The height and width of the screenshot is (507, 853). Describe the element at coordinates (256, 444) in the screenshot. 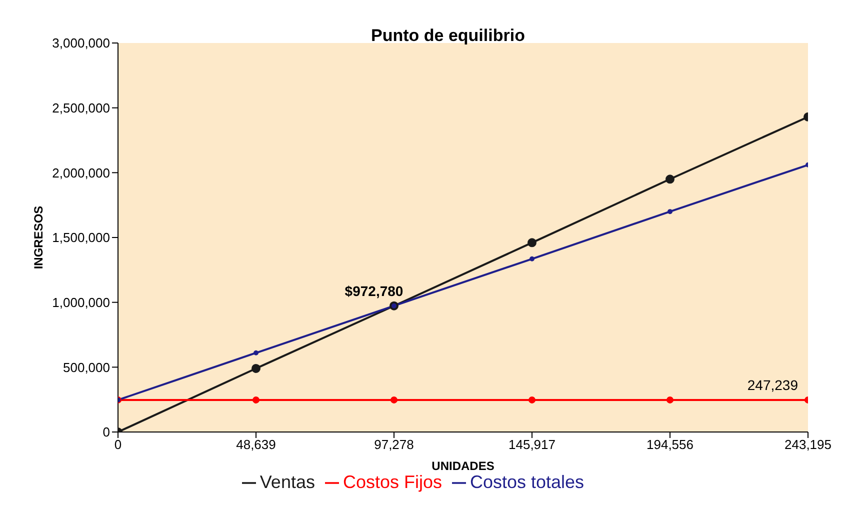

I see `x-tick-label: 48,639` at that location.